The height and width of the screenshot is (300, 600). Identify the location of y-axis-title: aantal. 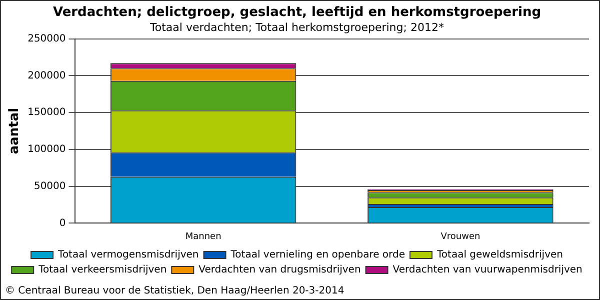
(14, 131).